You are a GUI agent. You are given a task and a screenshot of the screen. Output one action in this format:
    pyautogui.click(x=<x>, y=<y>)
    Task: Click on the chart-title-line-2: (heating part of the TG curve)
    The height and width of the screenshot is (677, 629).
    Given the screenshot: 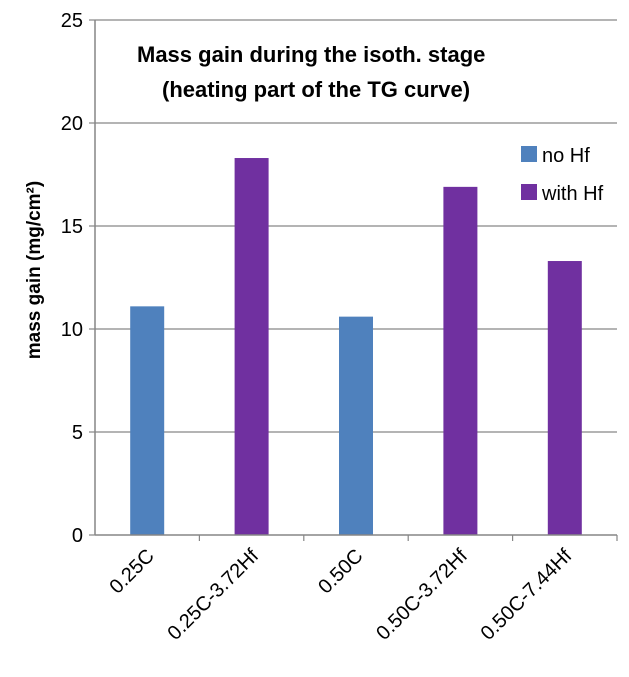 What is the action you would take?
    pyautogui.click(x=316, y=89)
    